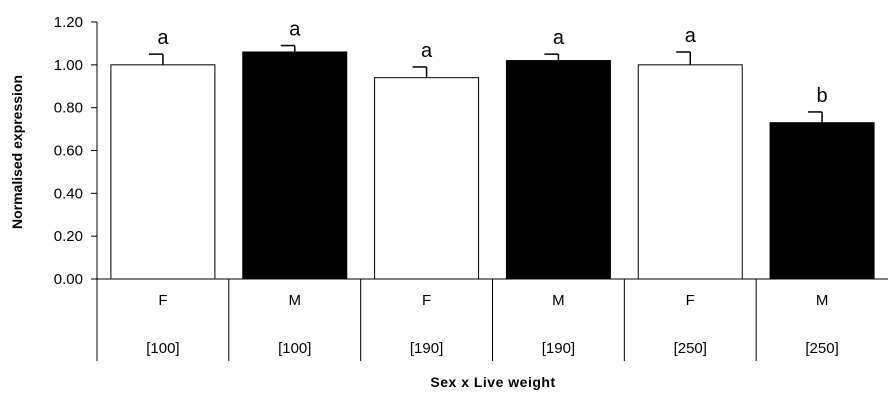  I want to click on y-tick-label: 0.40, so click(68, 193).